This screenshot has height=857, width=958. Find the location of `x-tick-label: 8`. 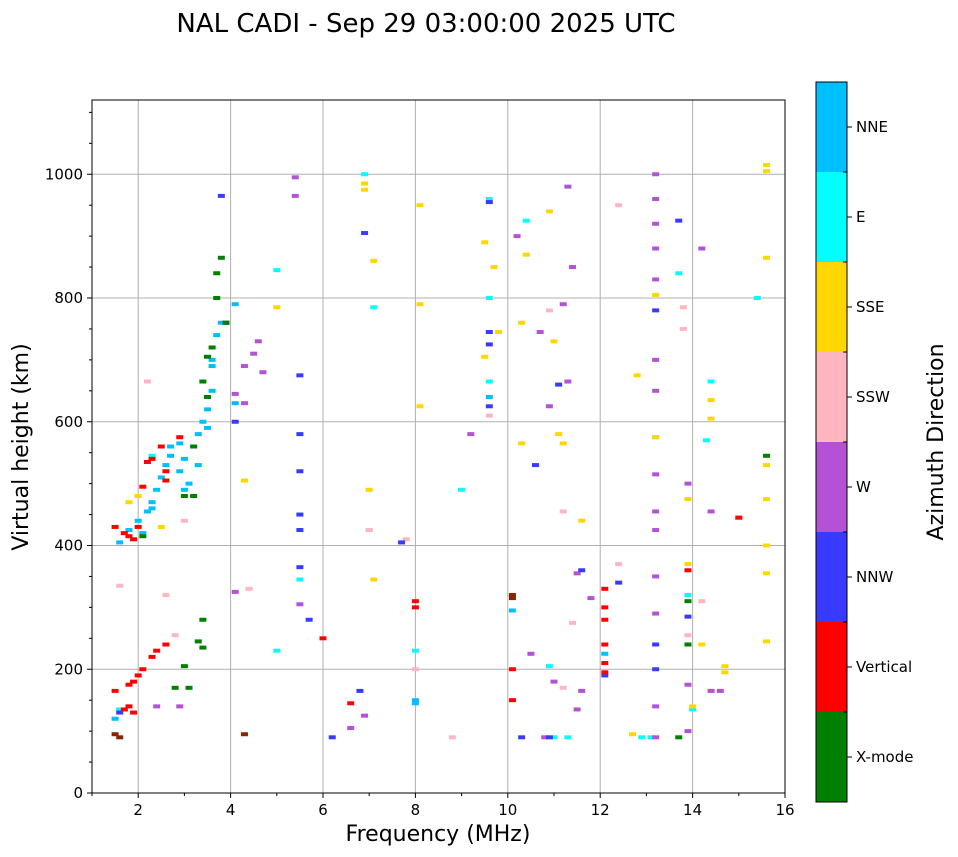

x-tick-label: 8 is located at coordinates (416, 810).